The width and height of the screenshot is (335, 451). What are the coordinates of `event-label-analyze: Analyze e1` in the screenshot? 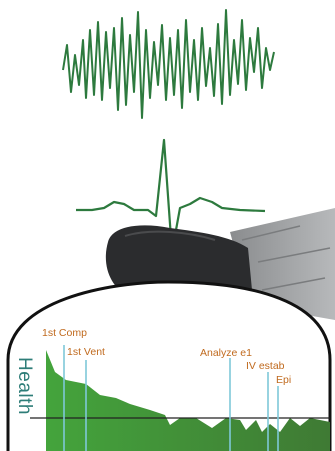 It's located at (226, 353).